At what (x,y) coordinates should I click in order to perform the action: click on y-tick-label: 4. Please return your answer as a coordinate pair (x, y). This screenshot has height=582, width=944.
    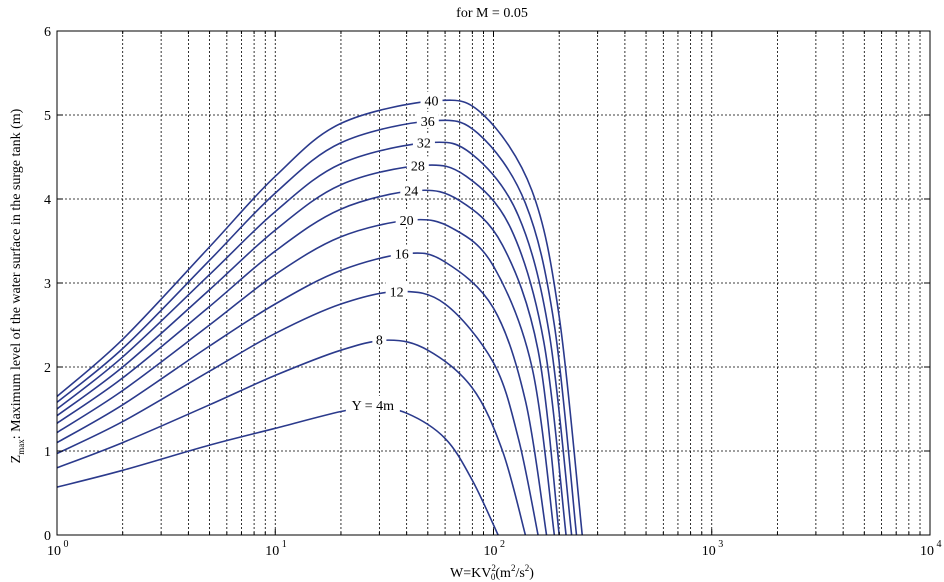
    Looking at the image, I should click on (47, 200).